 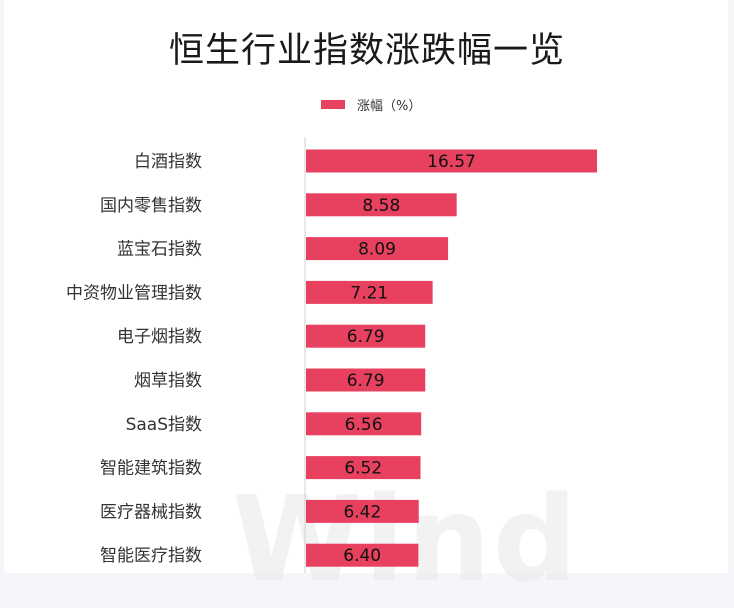 I want to click on category-tick-label: 电子烟指数, so click(x=159, y=337).